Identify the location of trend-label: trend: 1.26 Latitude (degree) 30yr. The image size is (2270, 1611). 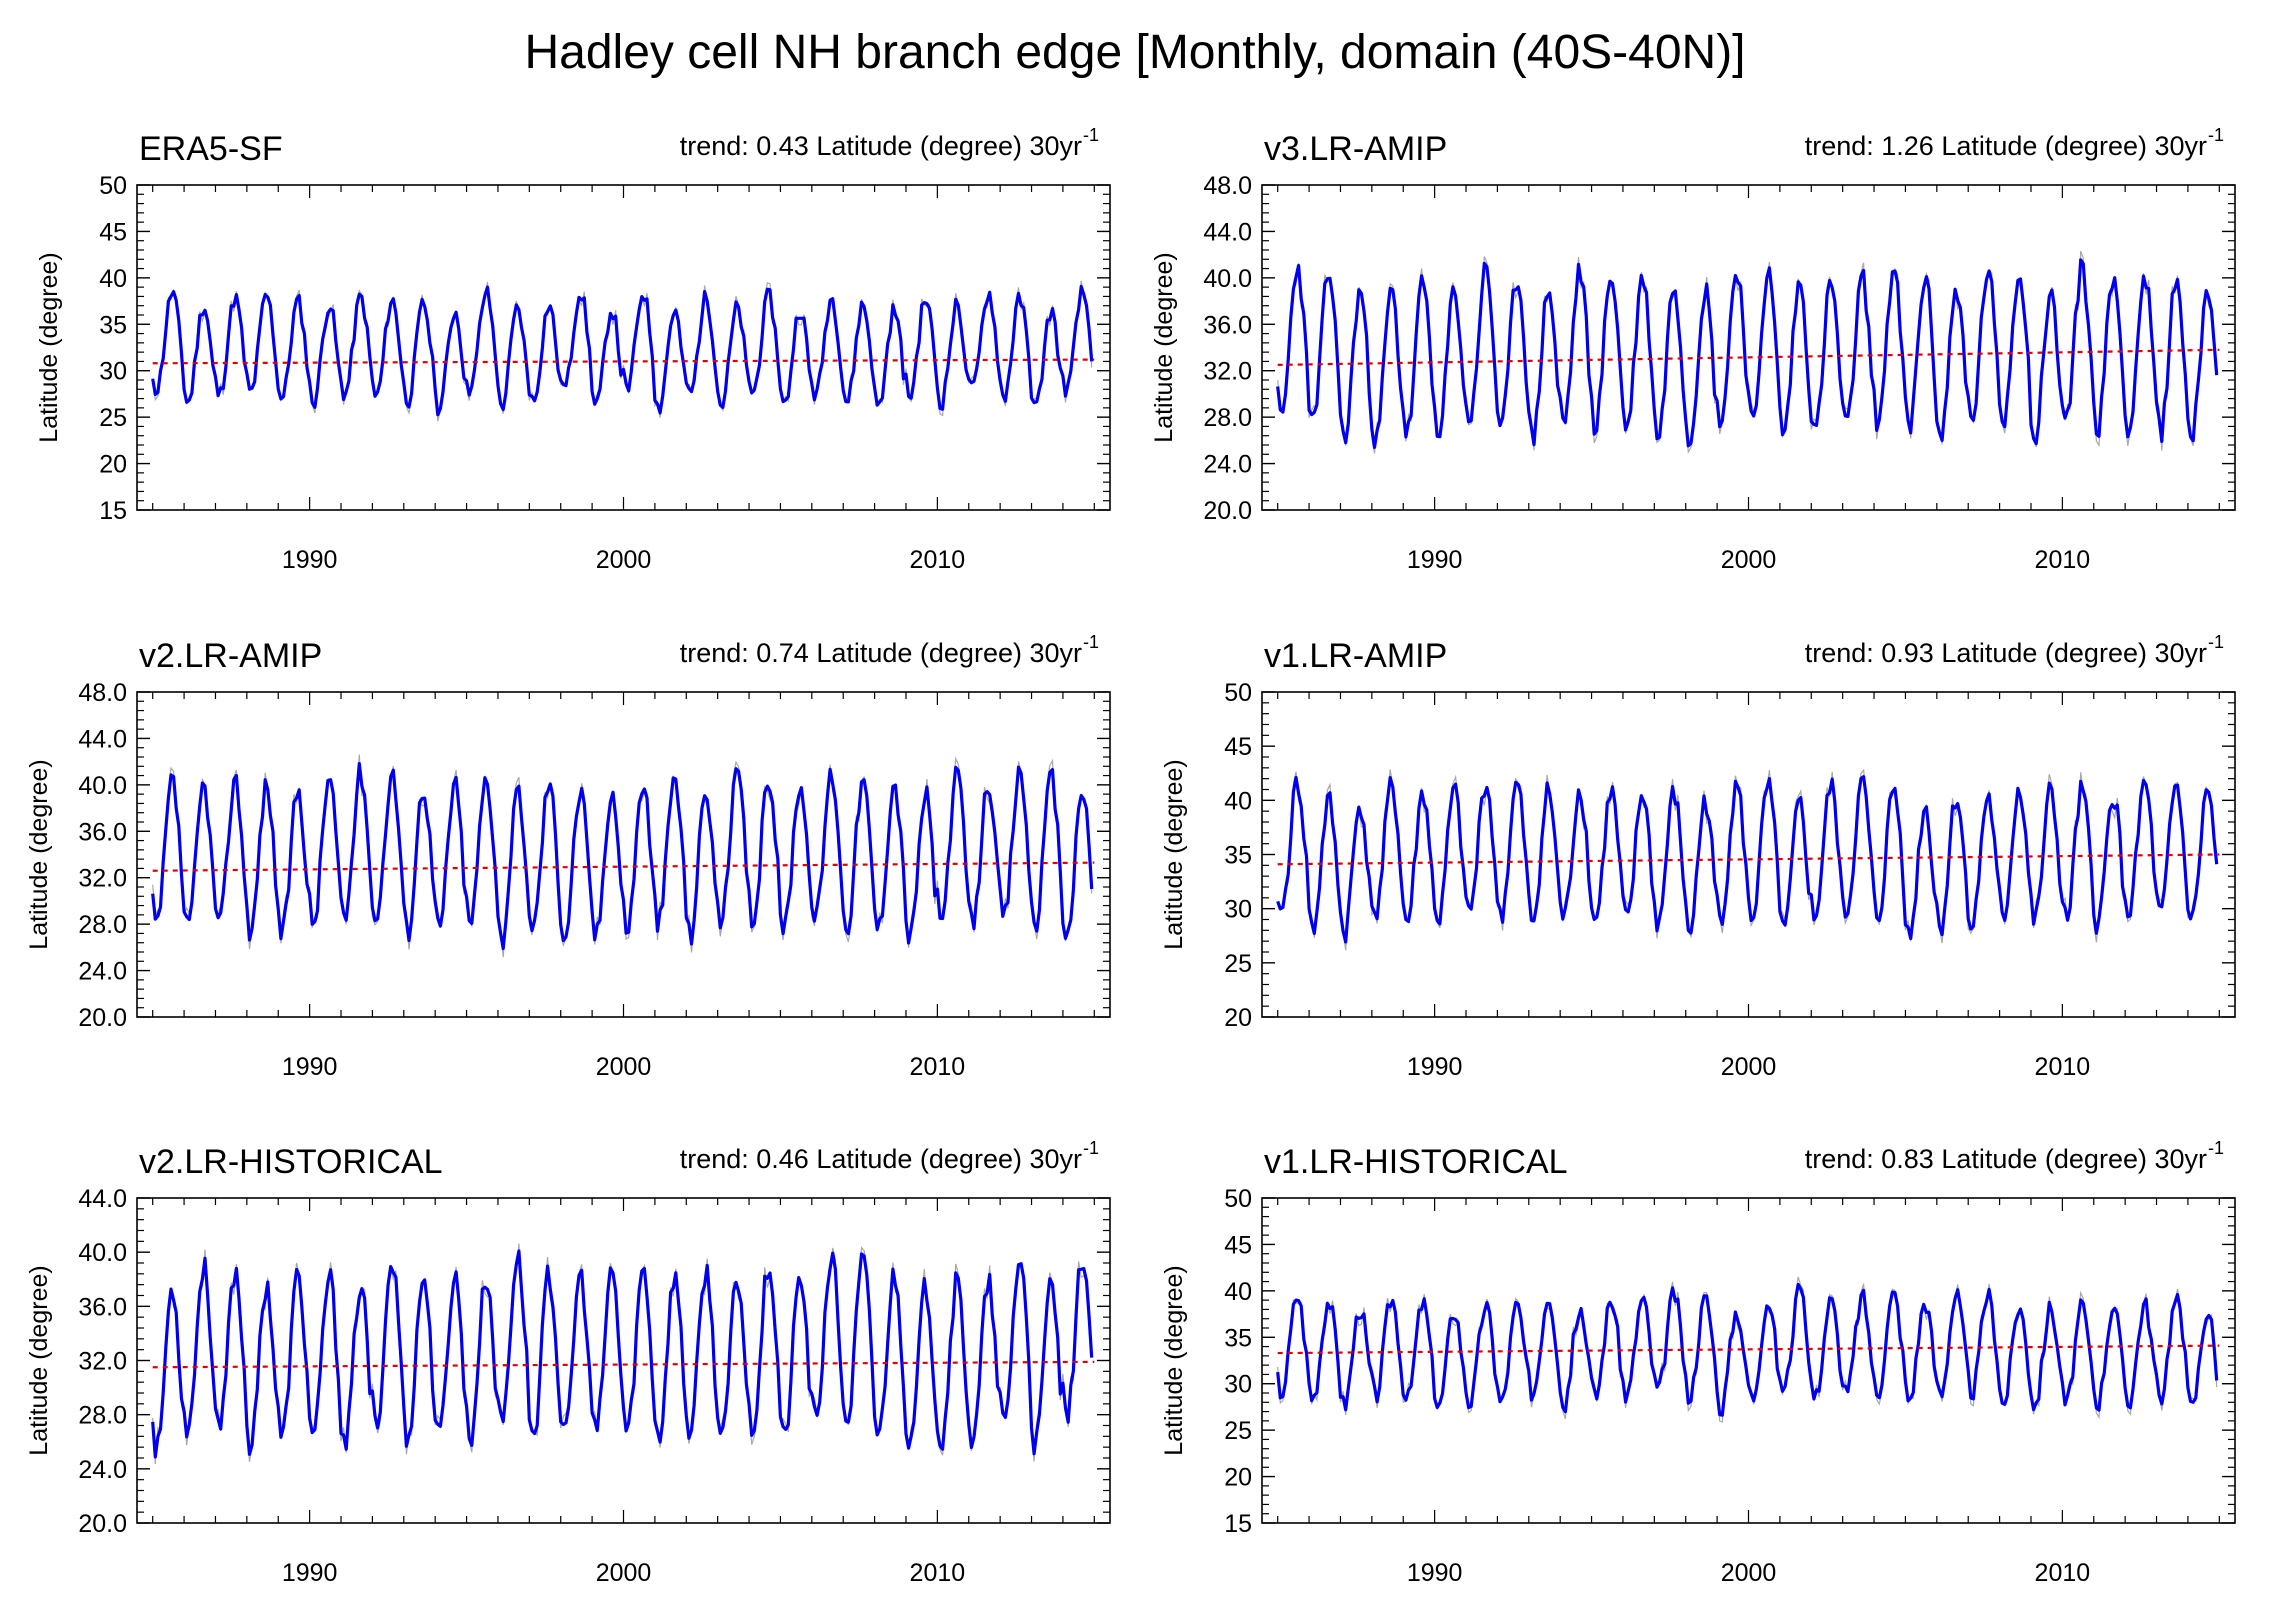
(2006, 146).